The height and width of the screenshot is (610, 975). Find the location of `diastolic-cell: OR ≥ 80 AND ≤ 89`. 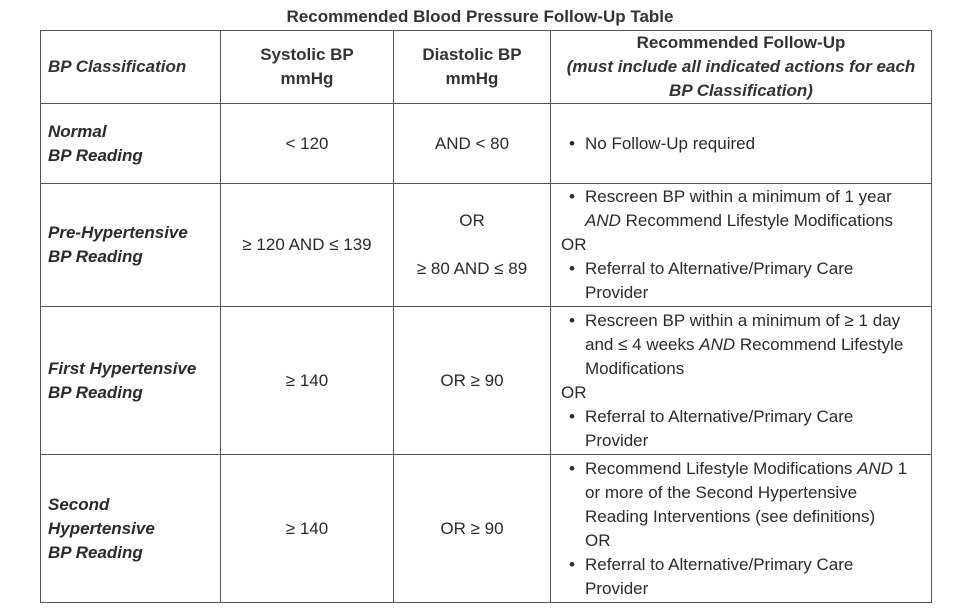

diastolic-cell: OR ≥ 80 AND ≤ 89 is located at coordinates (472, 245).